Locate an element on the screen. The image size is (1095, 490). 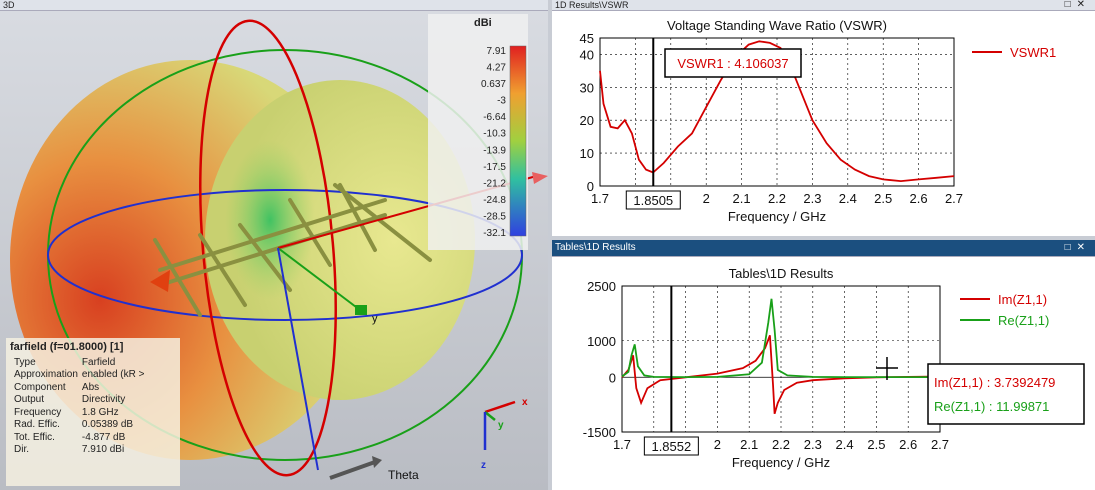
readout-im: Im(Z1,1) : 3.7392479 is located at coordinates (994, 382).